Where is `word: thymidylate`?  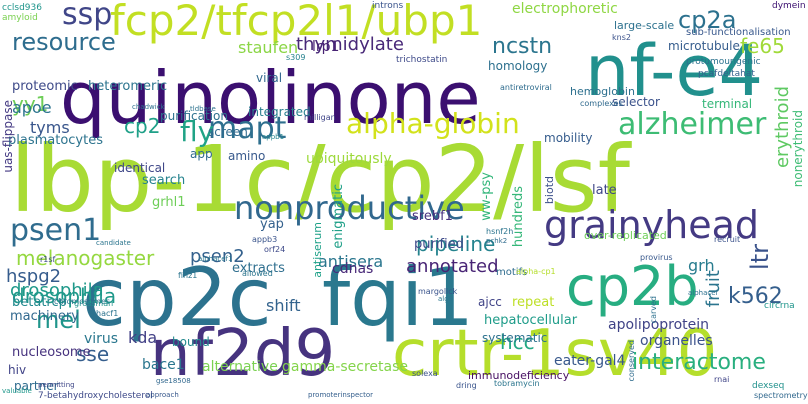
word: thymidylate is located at coordinates (350, 44).